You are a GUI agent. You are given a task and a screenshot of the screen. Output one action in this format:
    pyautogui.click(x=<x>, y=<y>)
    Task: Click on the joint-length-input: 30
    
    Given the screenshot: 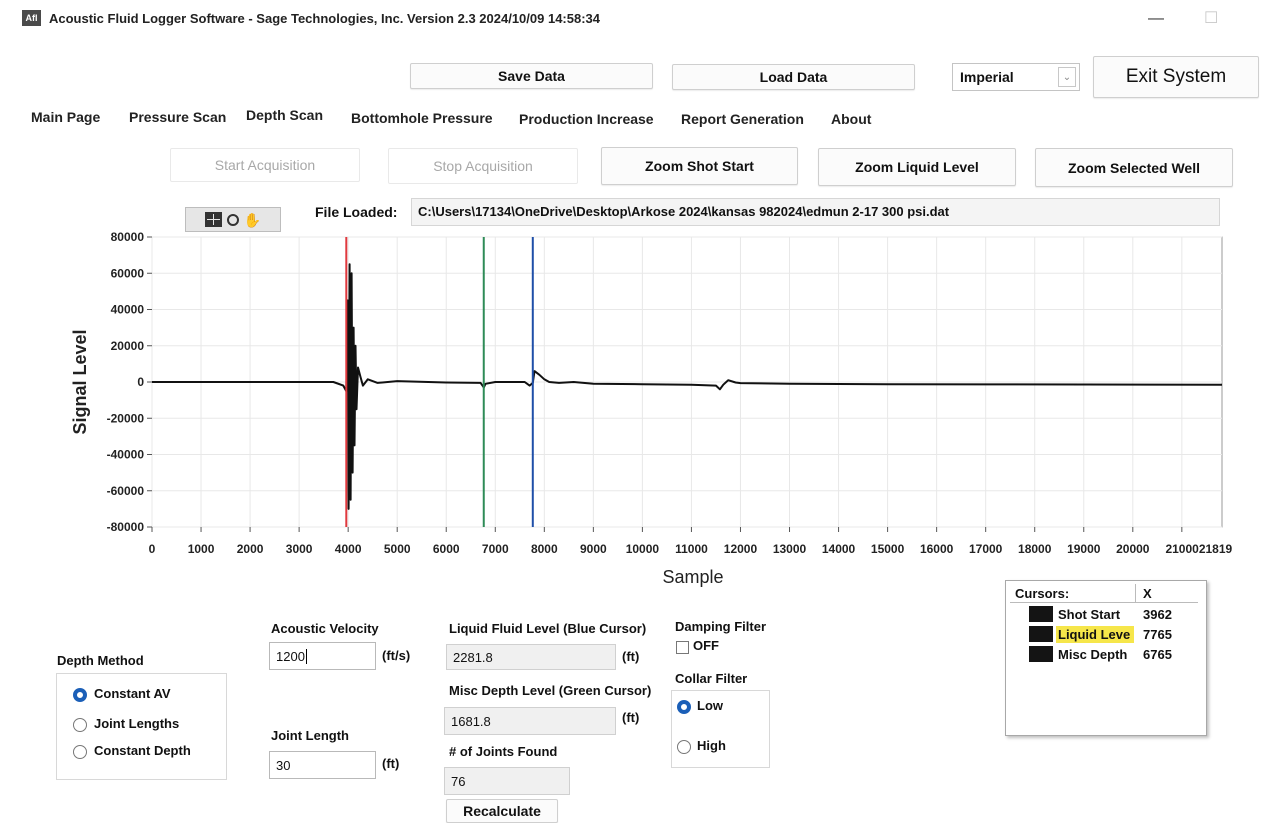 What is the action you would take?
    pyautogui.click(x=322, y=765)
    